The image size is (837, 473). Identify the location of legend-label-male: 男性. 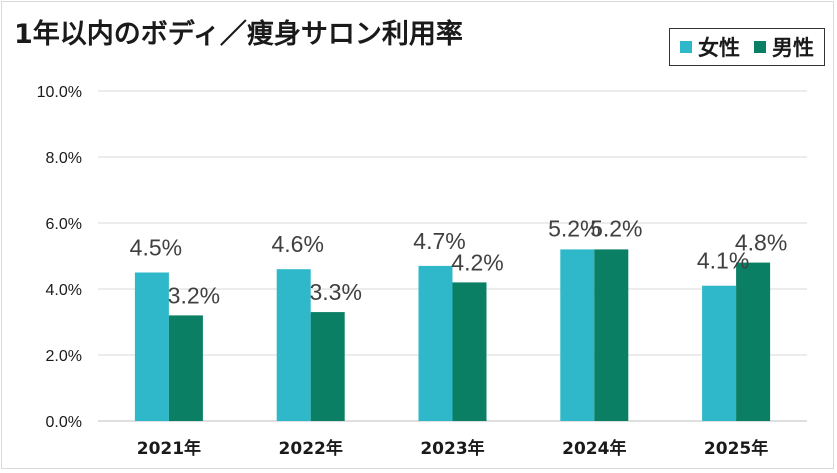
(793, 48).